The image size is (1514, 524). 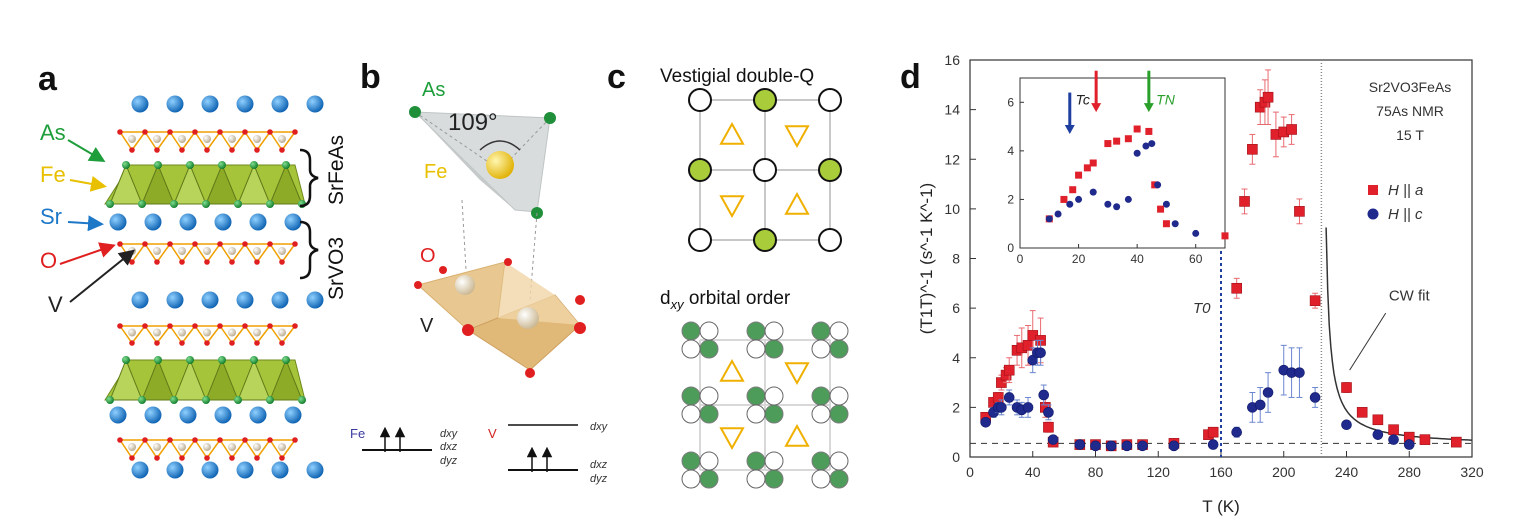 I want to click on label-b-o: O, so click(x=428, y=256).